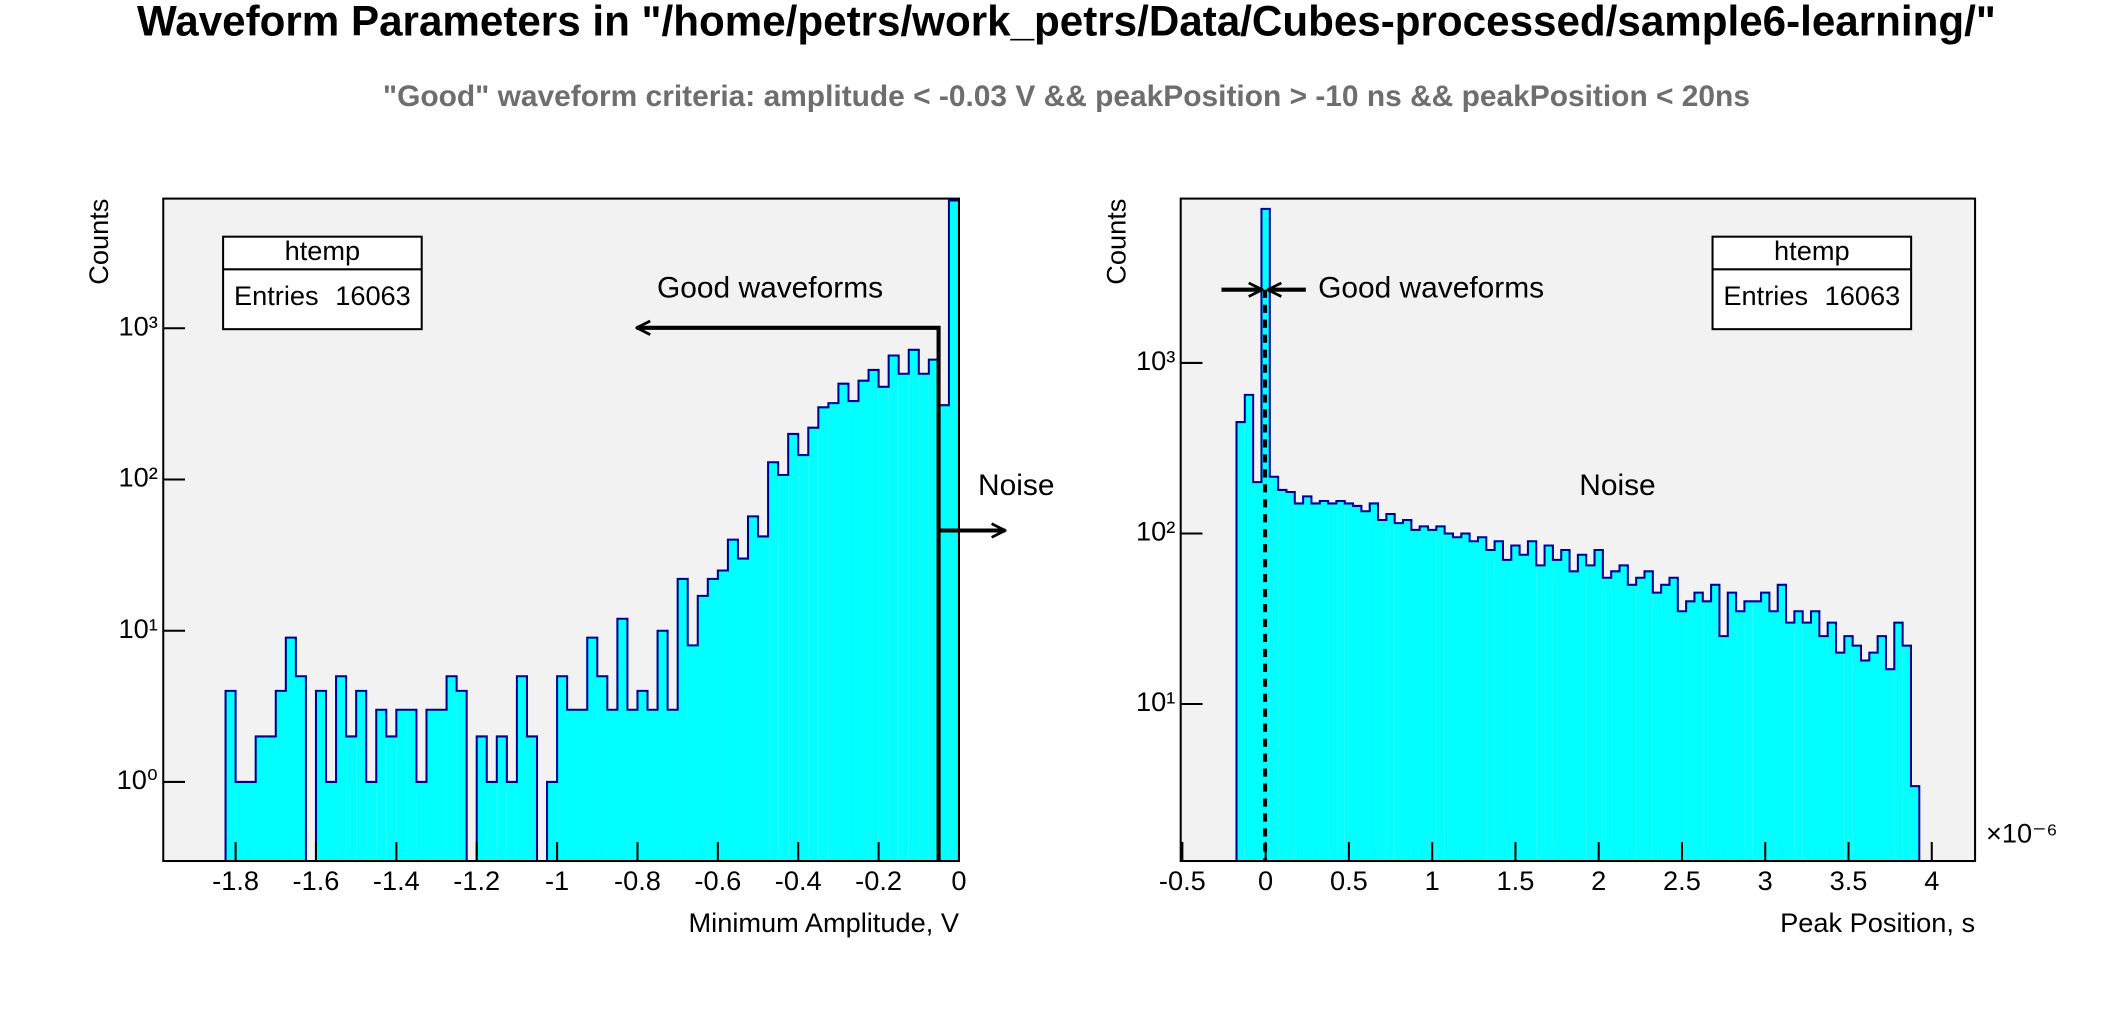 This screenshot has width=2122, height=1032. What do you see at coordinates (396, 880) in the screenshot?
I see `x-tick-label: -1.4` at bounding box center [396, 880].